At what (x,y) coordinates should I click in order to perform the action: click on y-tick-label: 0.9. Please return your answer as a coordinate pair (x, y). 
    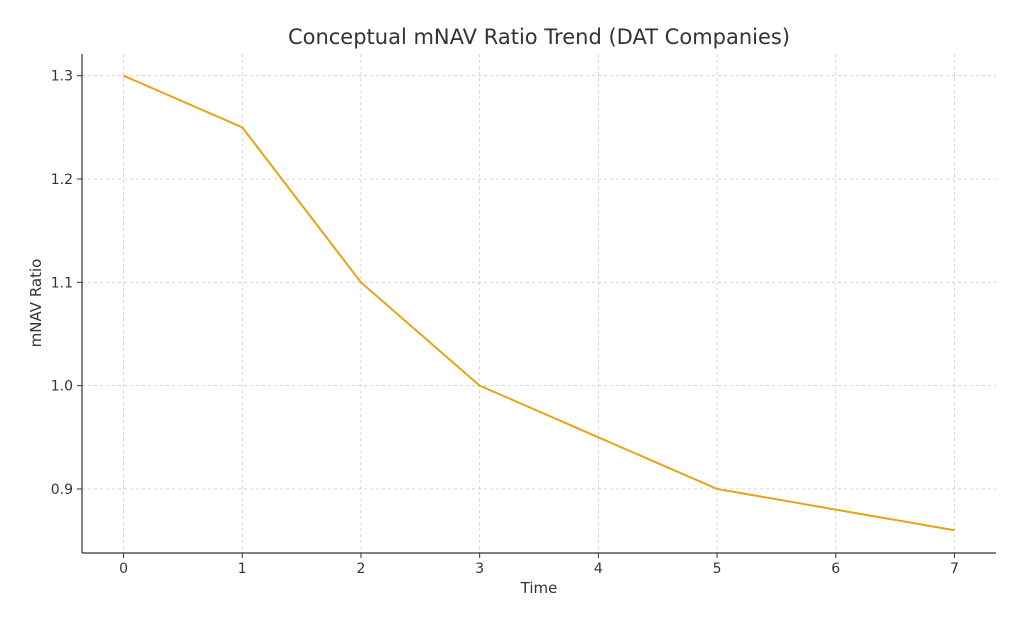
    Looking at the image, I should click on (62, 490).